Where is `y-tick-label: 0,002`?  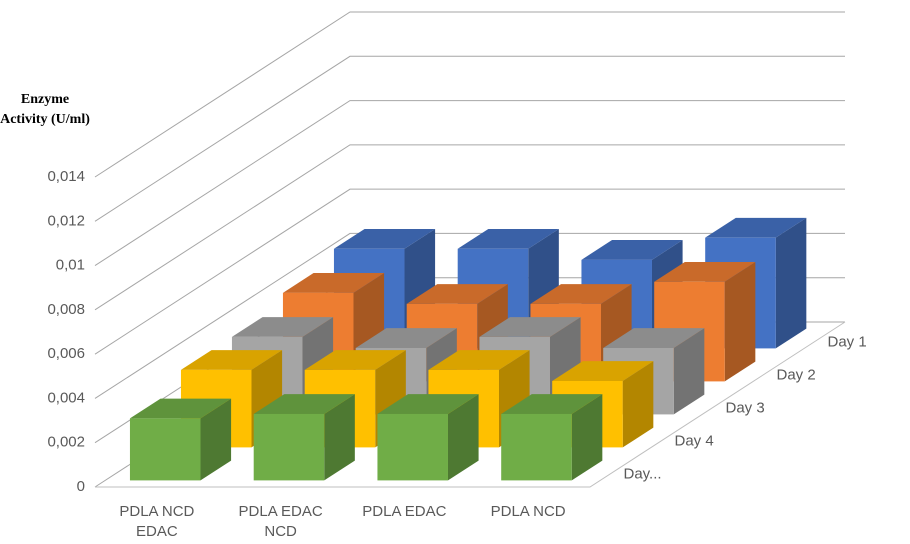
y-tick-label: 0,002 is located at coordinates (66, 442).